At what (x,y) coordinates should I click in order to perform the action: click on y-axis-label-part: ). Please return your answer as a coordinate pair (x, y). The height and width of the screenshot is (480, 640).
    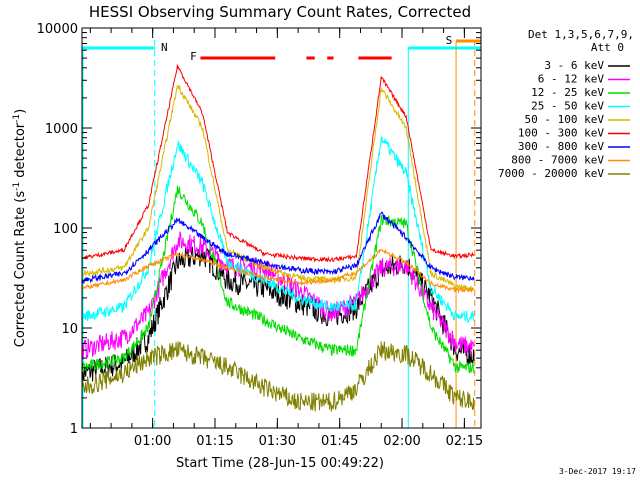
    Looking at the image, I should click on (20, 111).